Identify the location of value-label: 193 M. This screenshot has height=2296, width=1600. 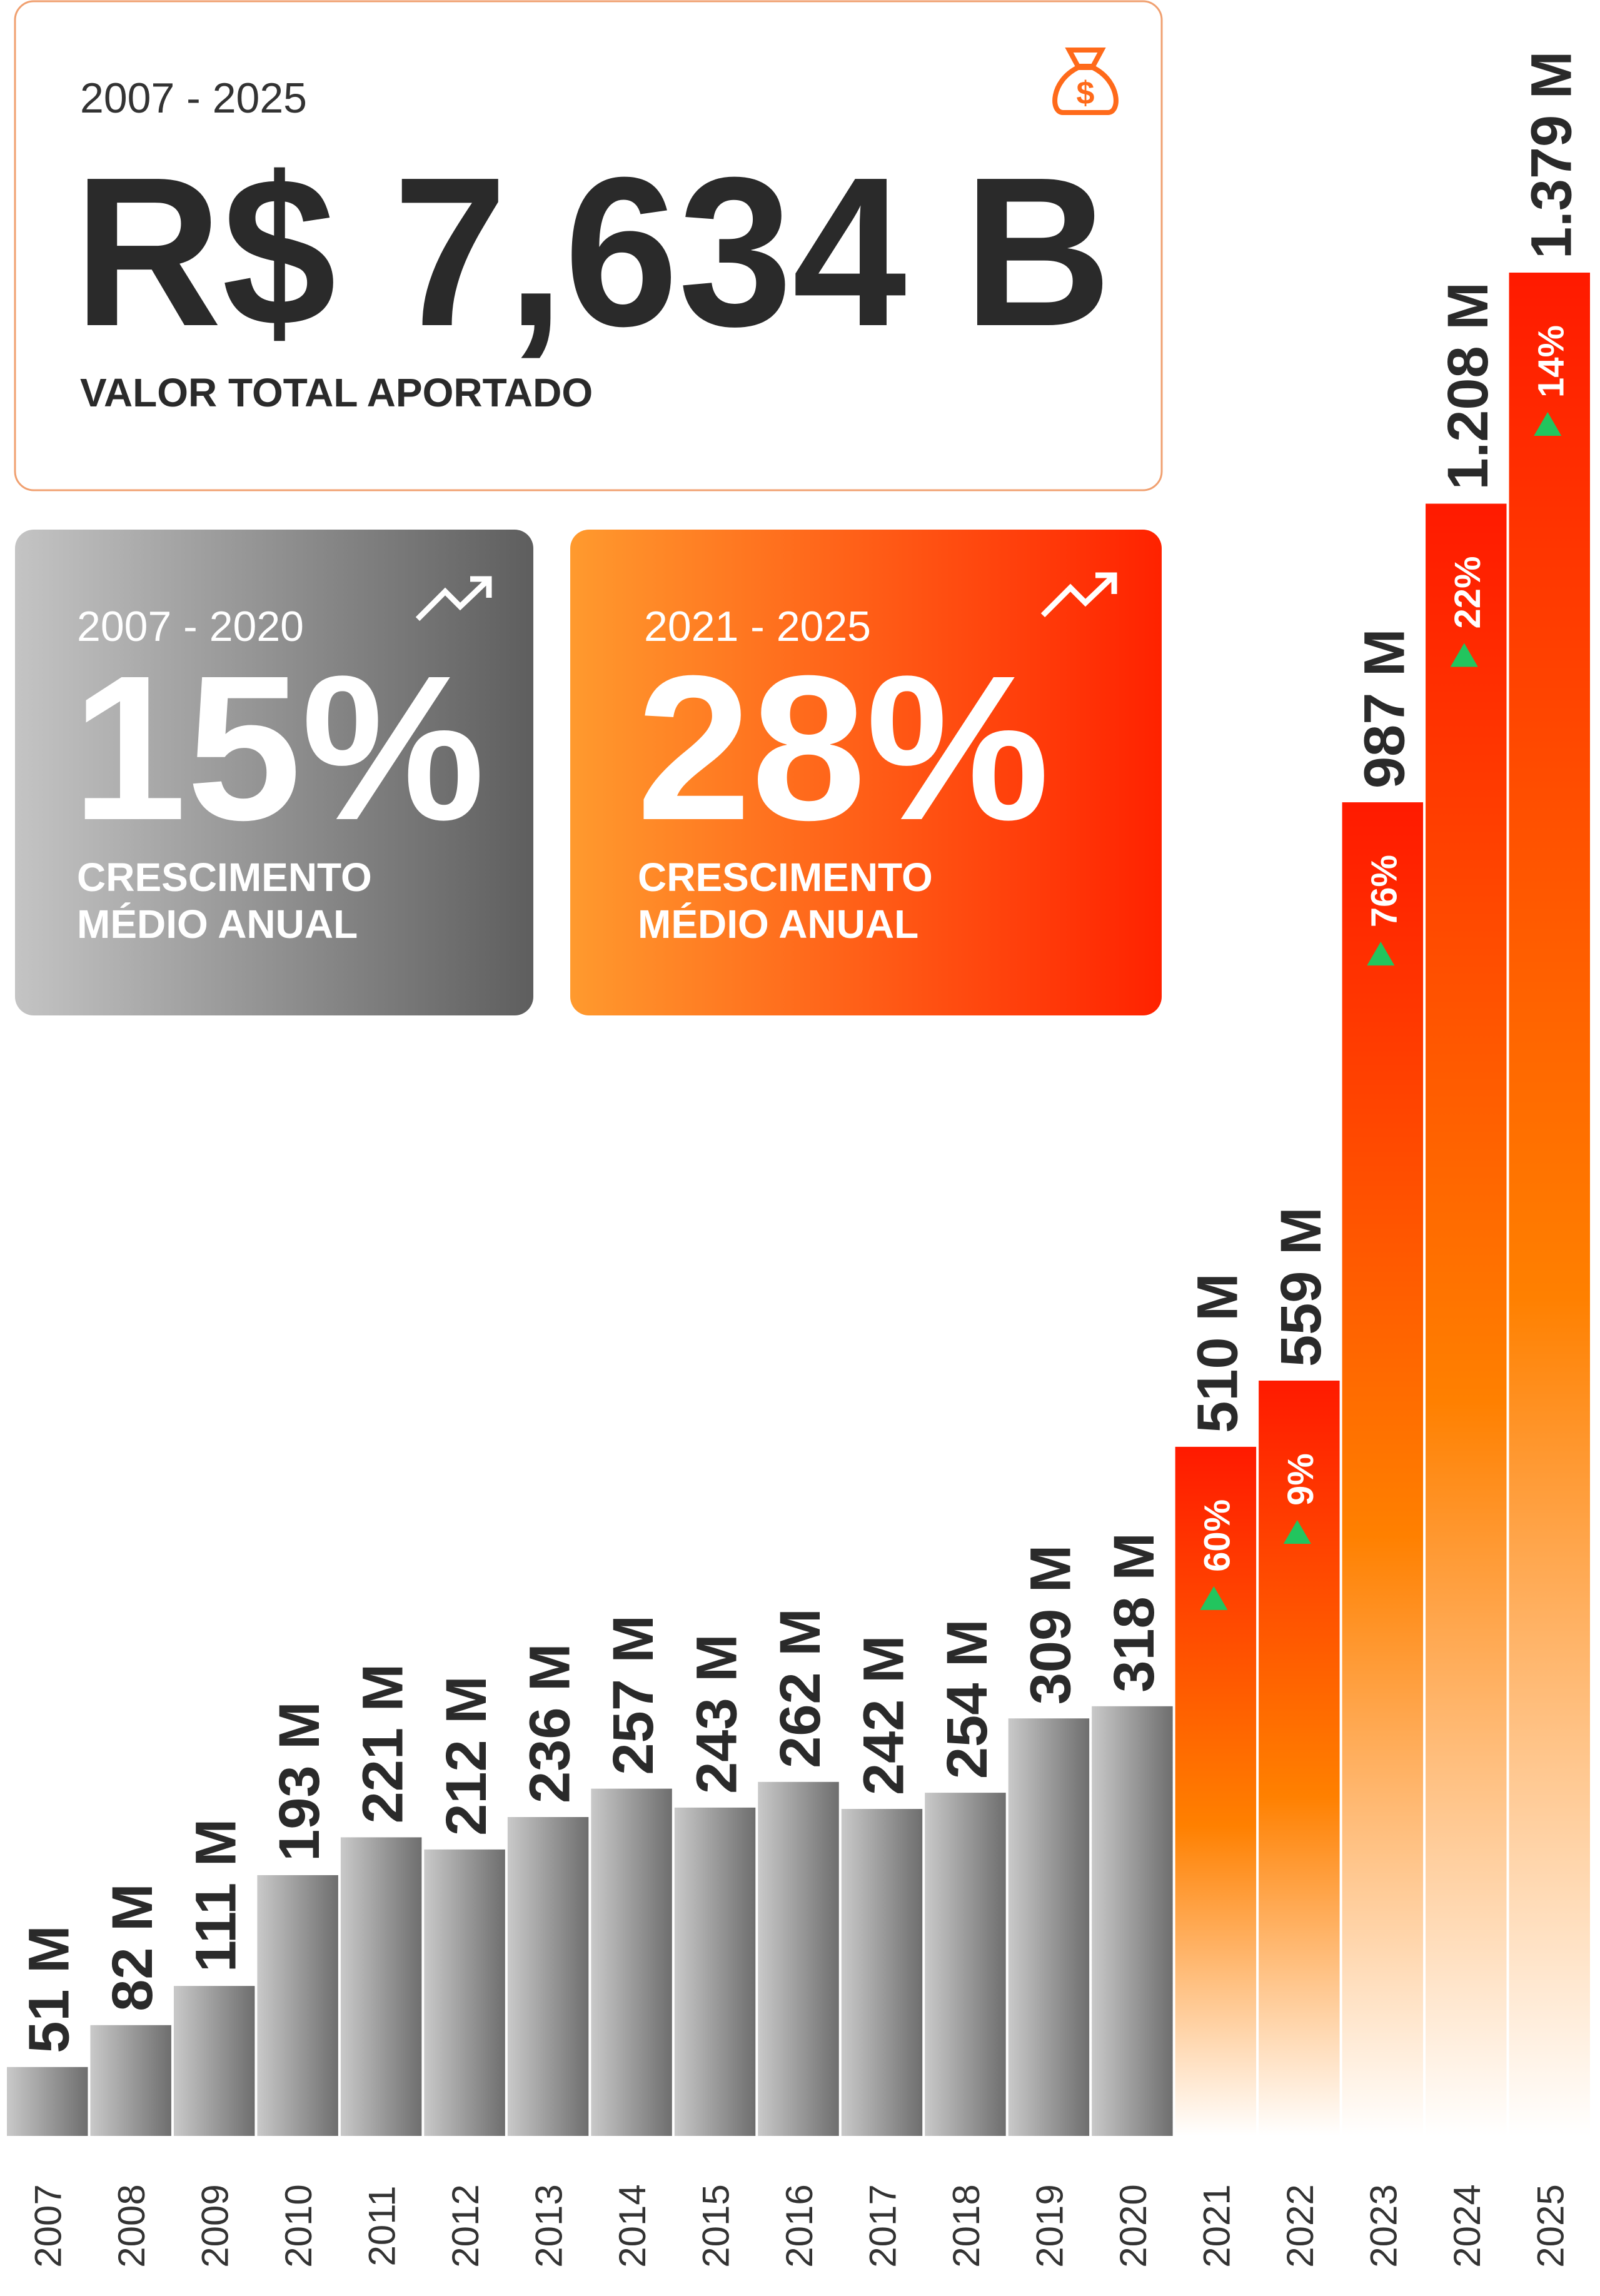
(299, 1781).